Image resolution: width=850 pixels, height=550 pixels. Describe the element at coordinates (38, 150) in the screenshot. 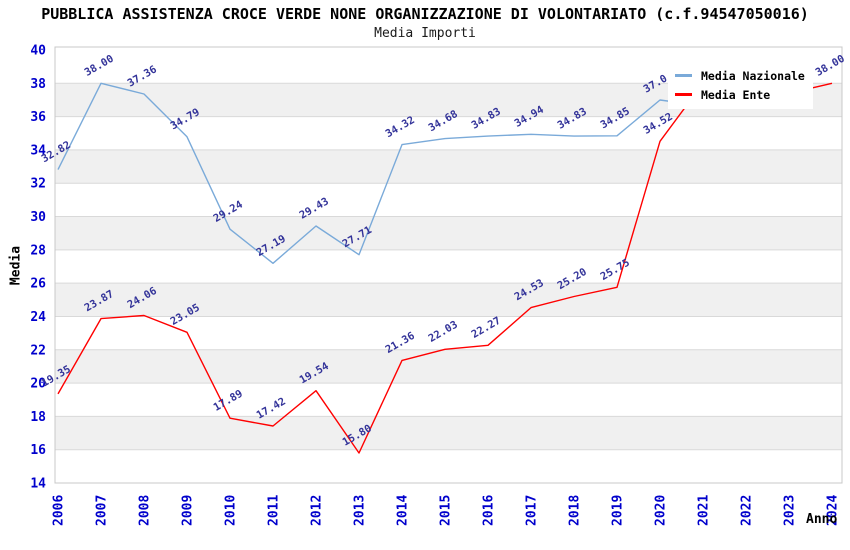

I see `y-tick-label: 34` at that location.